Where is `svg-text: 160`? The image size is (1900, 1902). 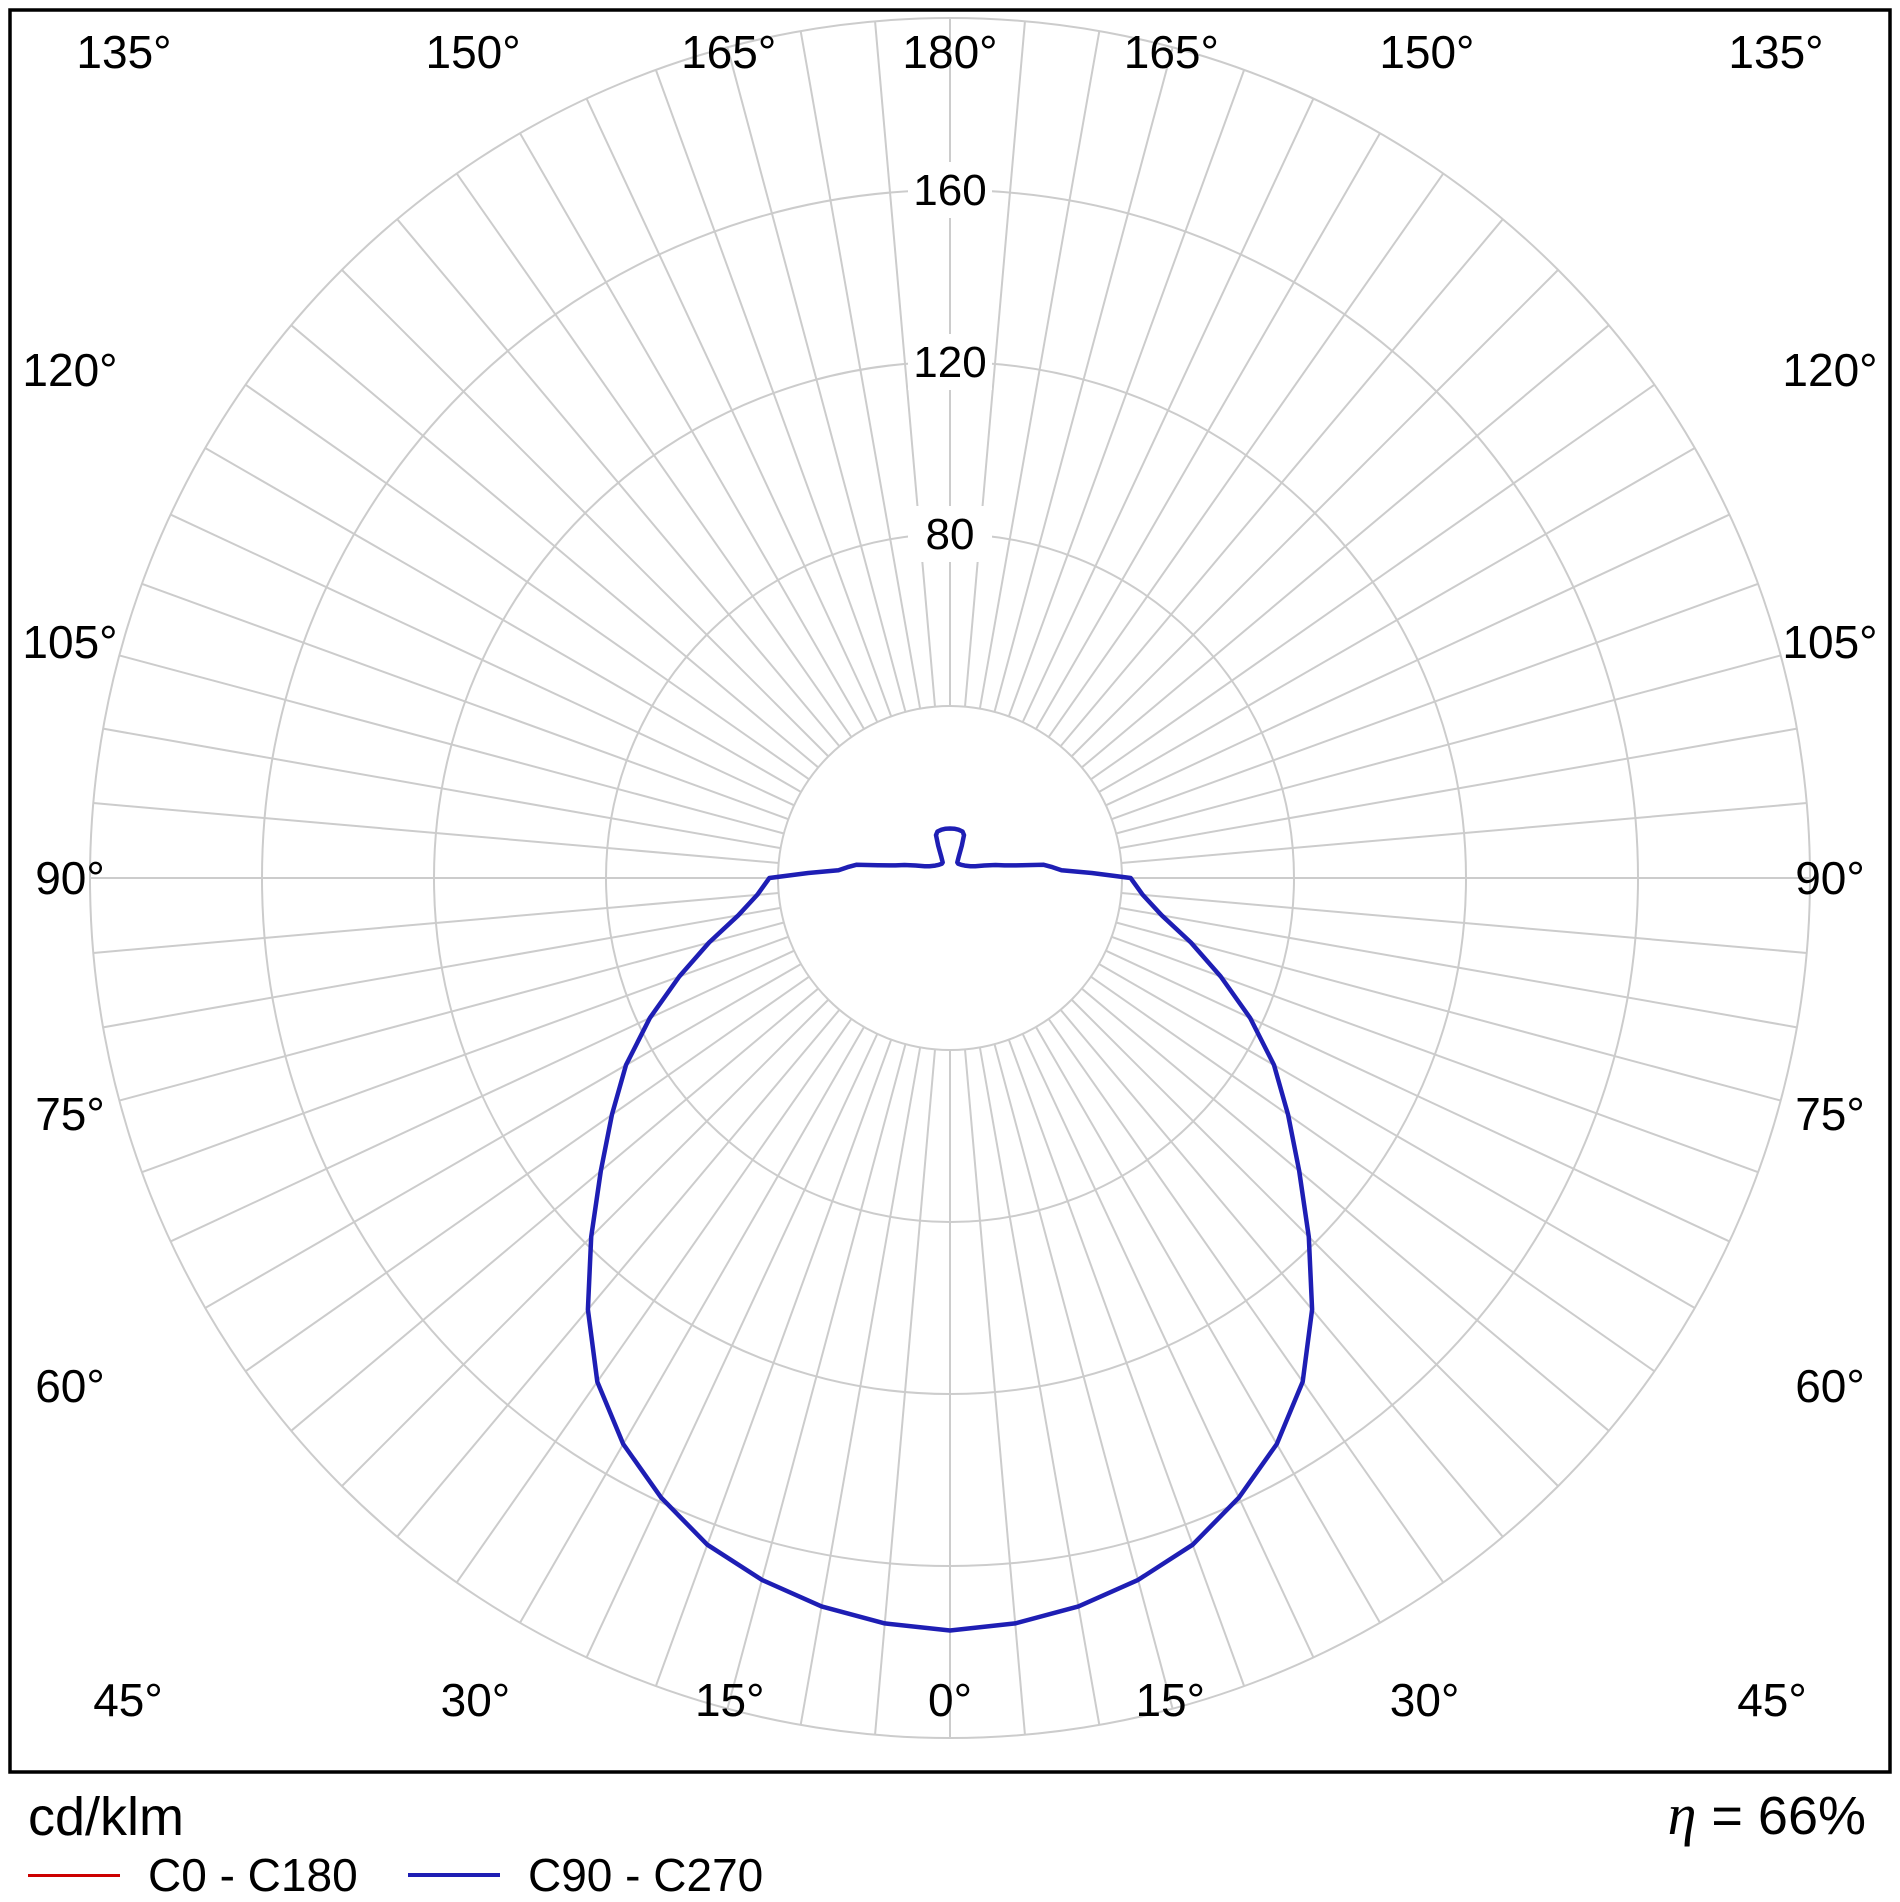
svg-text: 160 is located at coordinates (949, 190).